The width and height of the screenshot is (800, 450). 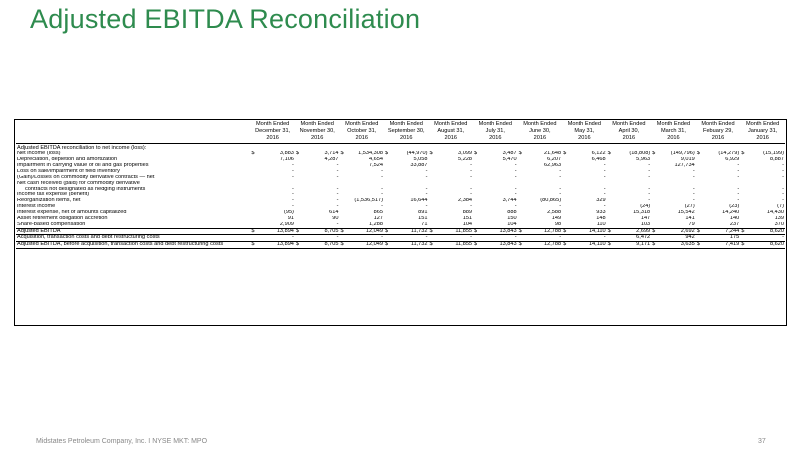 What do you see at coordinates (276, 245) in the screenshot?
I see `table-cell: 13,894` at bounding box center [276, 245].